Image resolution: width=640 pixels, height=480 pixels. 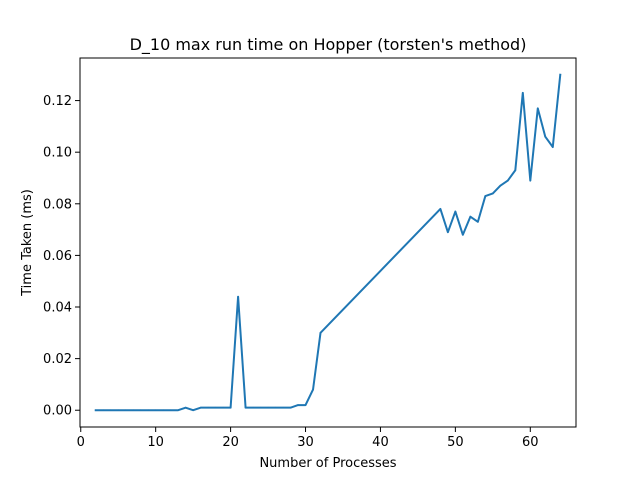 I want to click on y-axis-ticks: 0.00 0.02 0.04 0.06 0.08 0.10 0.12, so click(x=61, y=256).